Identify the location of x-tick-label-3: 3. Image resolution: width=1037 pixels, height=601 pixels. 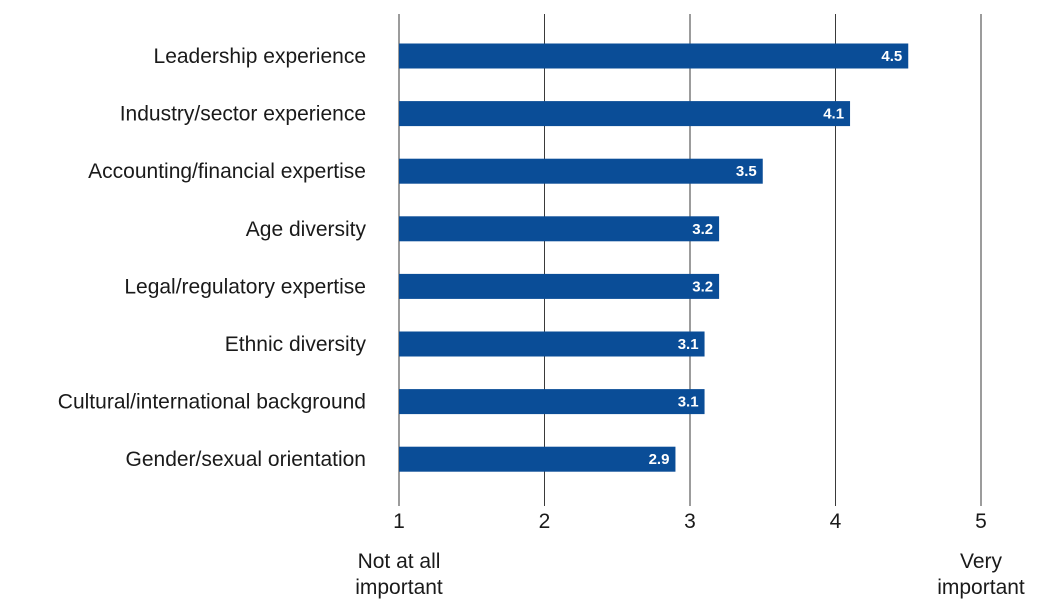
(690, 521).